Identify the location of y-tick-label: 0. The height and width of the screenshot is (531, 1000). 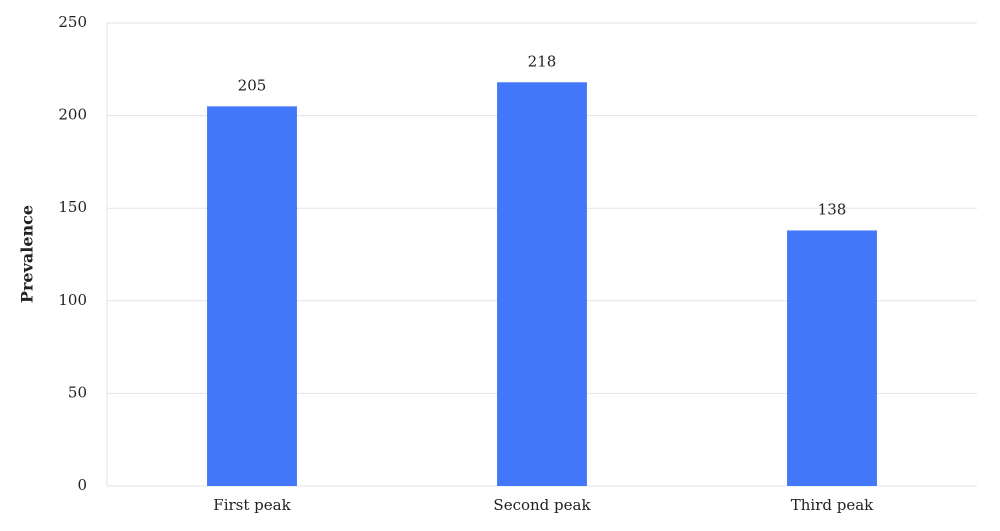
(82, 485).